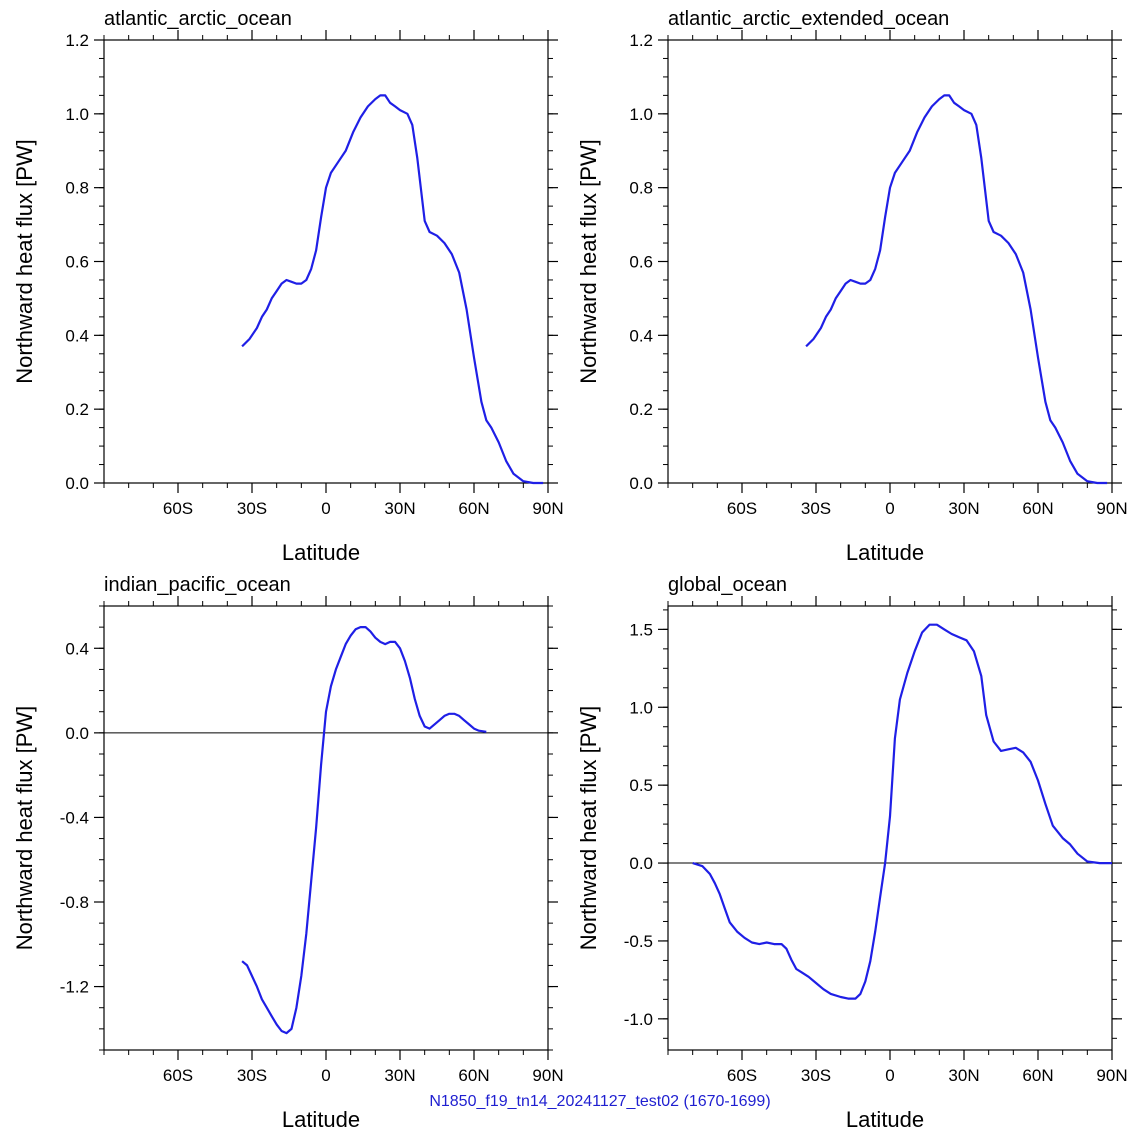 This screenshot has width=1137, height=1135. I want to click on panel-title: atlantic_arctic_extended_ocean, so click(808, 19).